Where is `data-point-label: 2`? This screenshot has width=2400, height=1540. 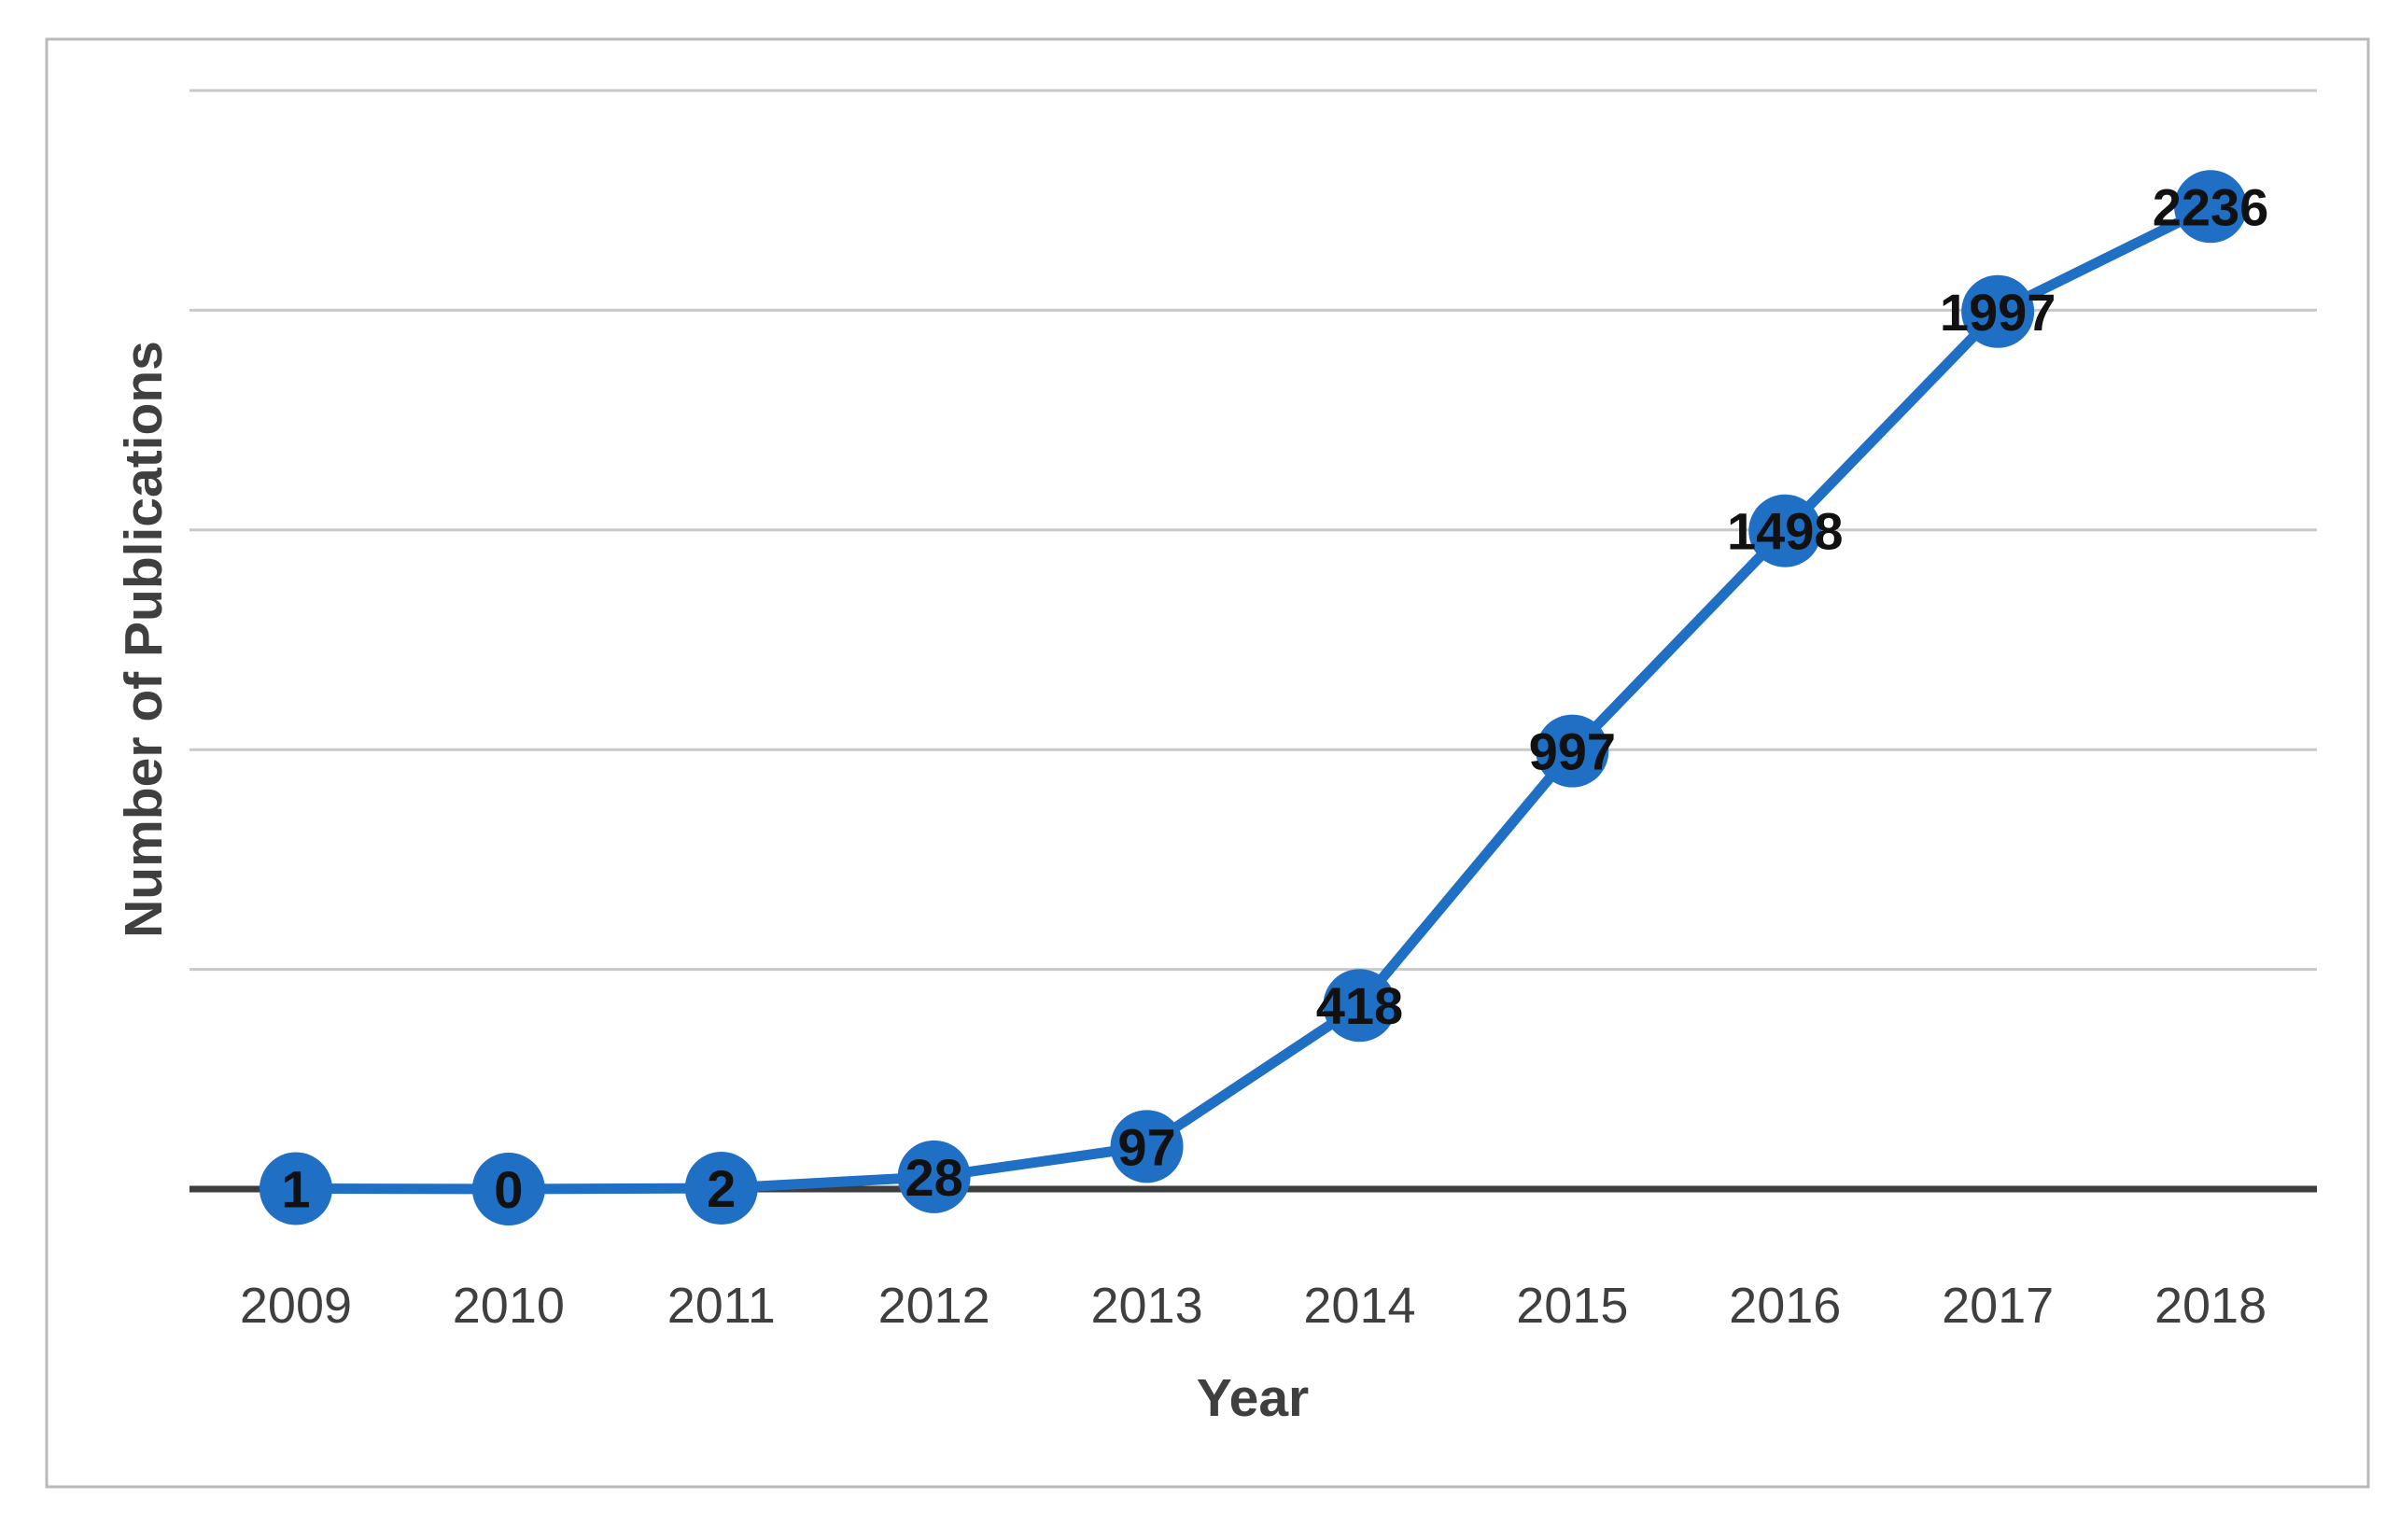
data-point-label: 2 is located at coordinates (721, 1188).